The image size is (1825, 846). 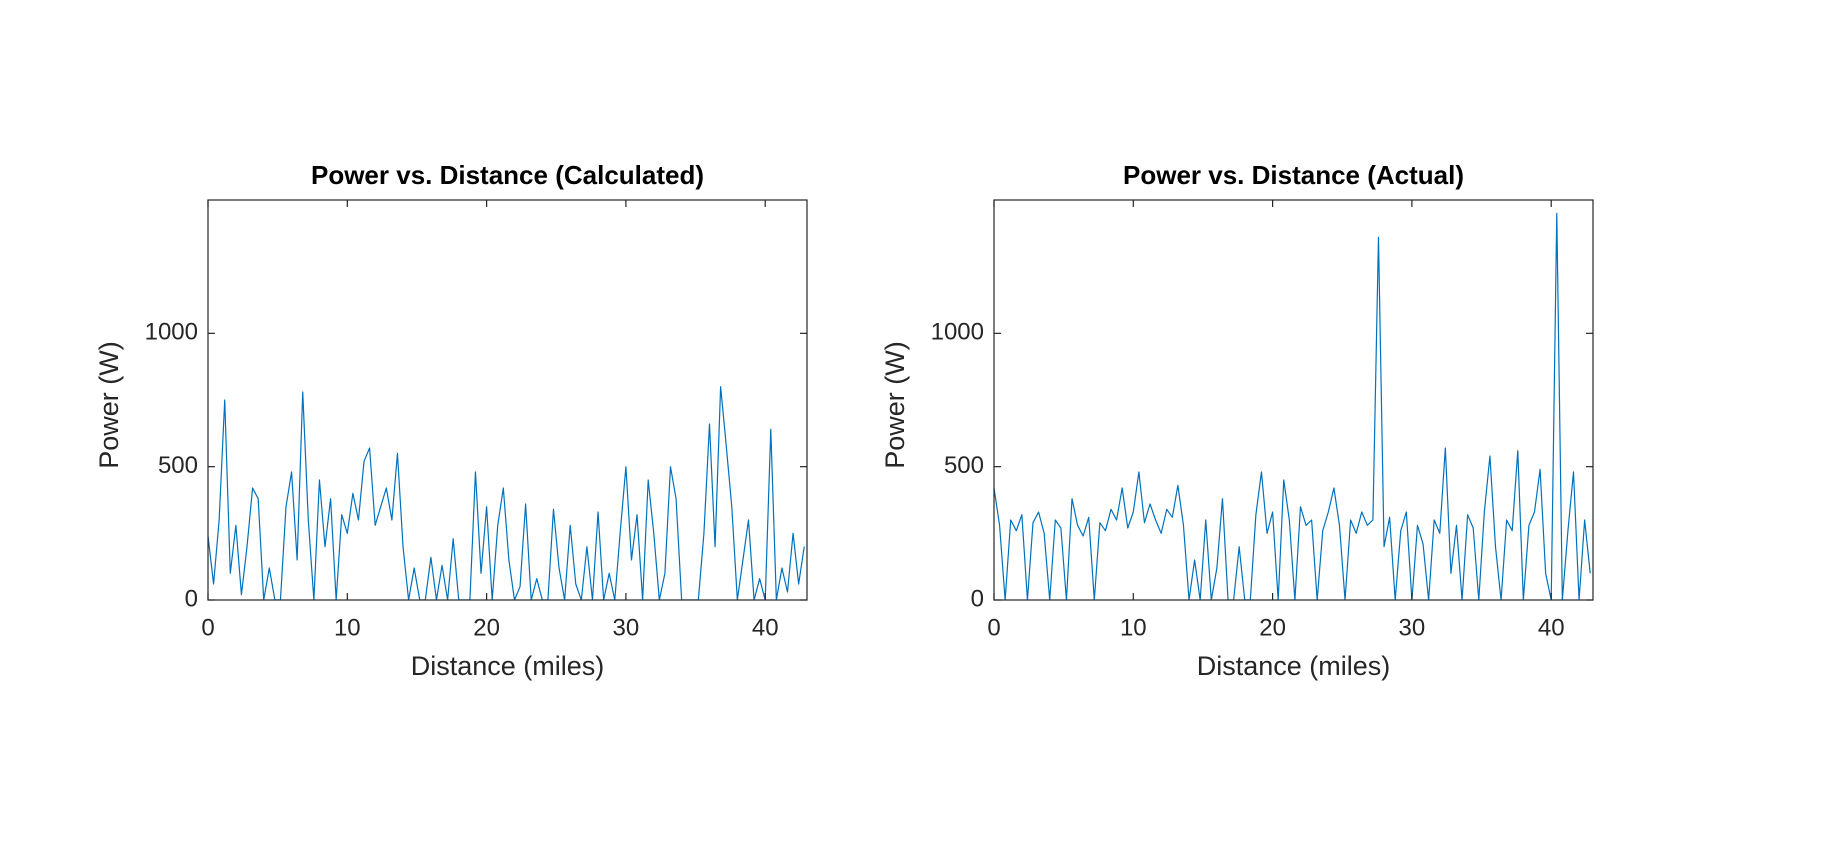 What do you see at coordinates (507, 175) in the screenshot?
I see `chart-title: Power vs. Distance (Calculated)` at bounding box center [507, 175].